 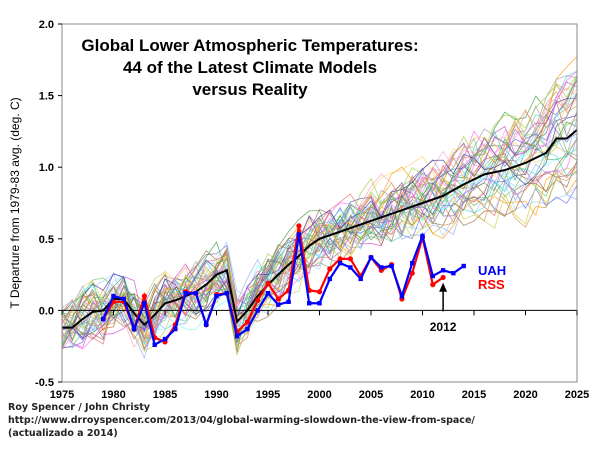 What do you see at coordinates (268, 395) in the screenshot?
I see `x-tick-label: 1995` at bounding box center [268, 395].